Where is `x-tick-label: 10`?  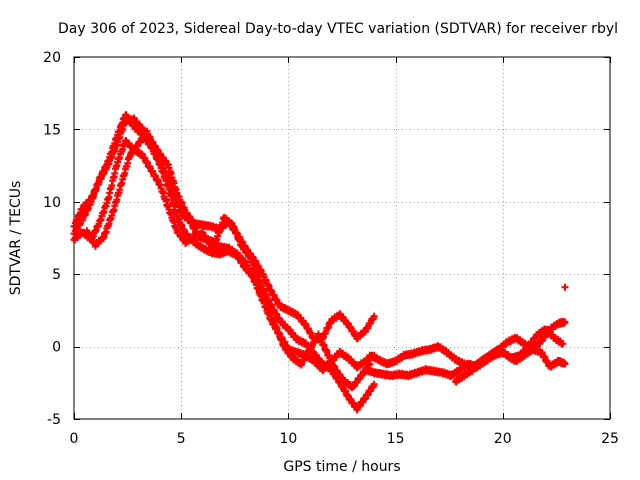 x-tick-label: 10 is located at coordinates (288, 439).